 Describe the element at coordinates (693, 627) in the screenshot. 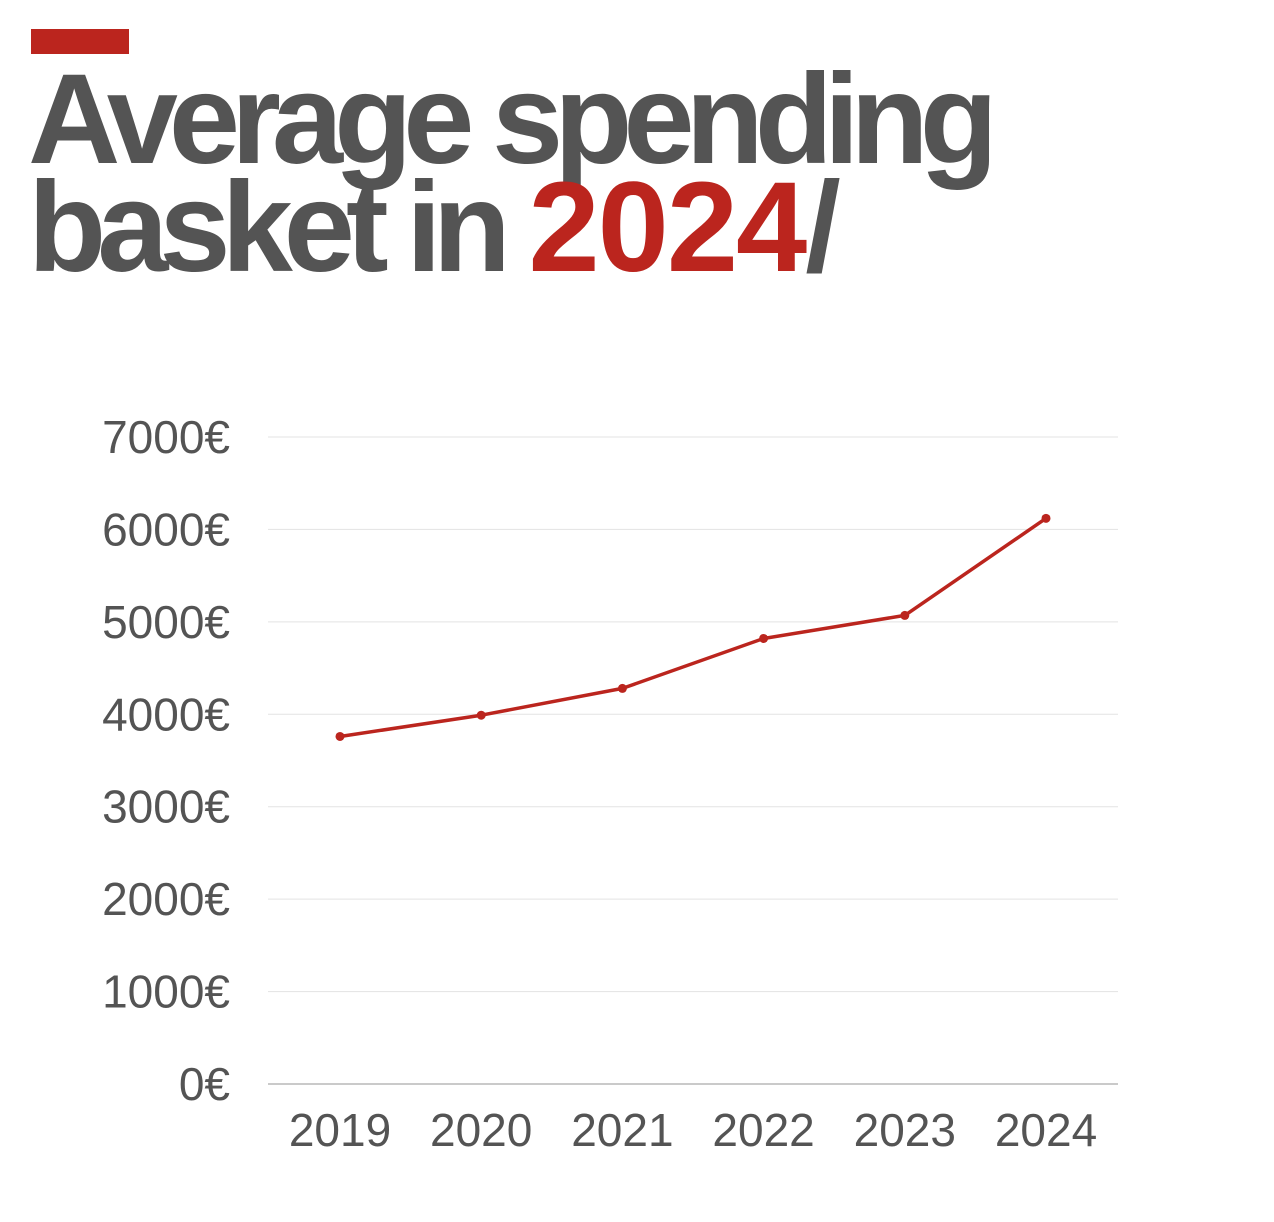

I see `series-line` at that location.